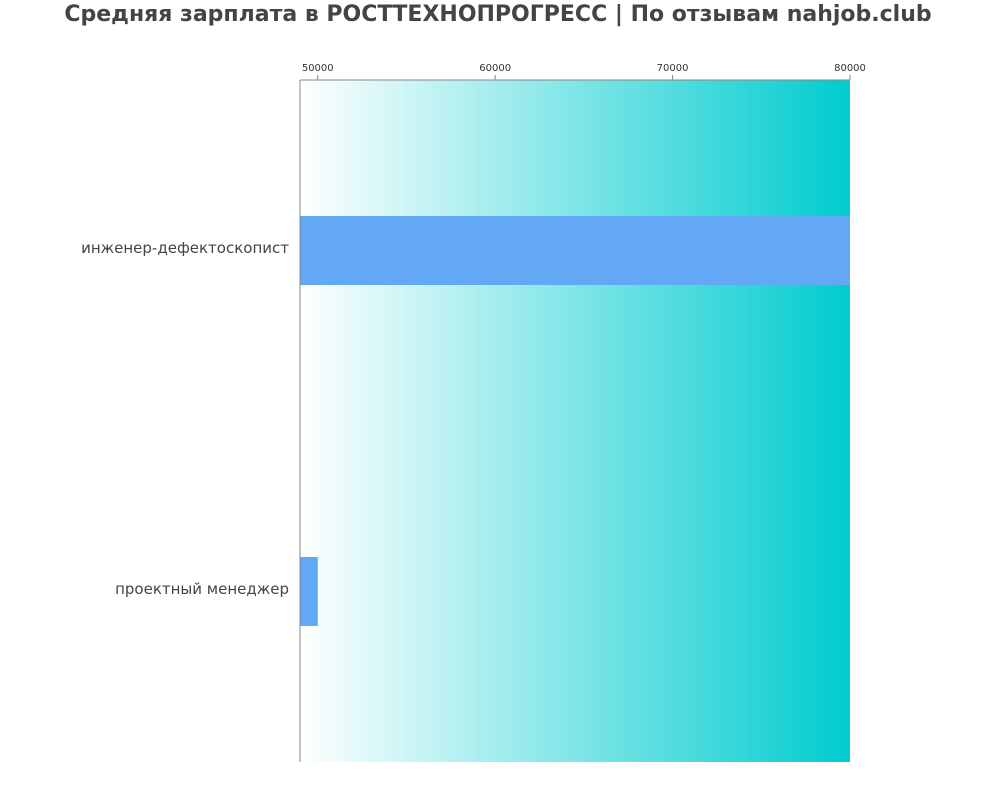 The width and height of the screenshot is (1000, 800). What do you see at coordinates (495, 68) in the screenshot?
I see `x-tick-label: 60000` at bounding box center [495, 68].